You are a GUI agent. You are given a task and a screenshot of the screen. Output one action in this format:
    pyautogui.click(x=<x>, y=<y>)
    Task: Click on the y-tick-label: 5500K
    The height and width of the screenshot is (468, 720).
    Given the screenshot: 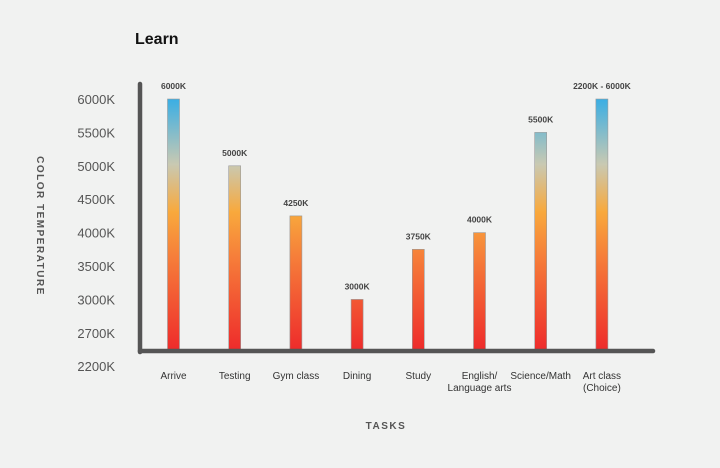 What is the action you would take?
    pyautogui.click(x=96, y=132)
    